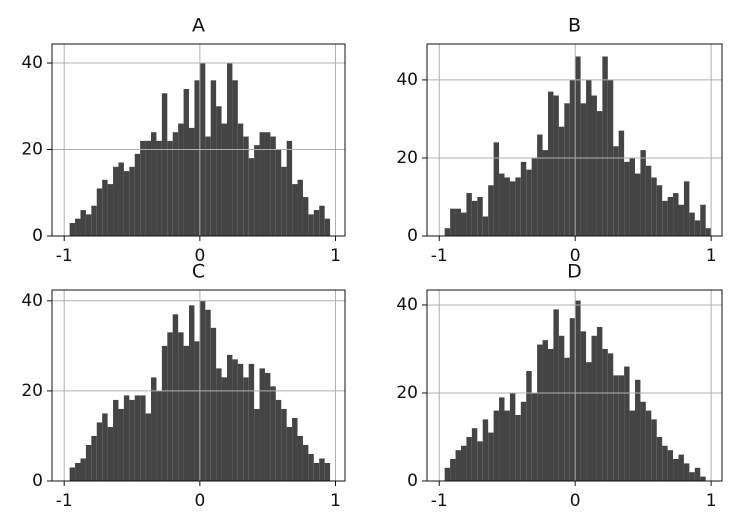  Describe the element at coordinates (198, 26) in the screenshot. I see `subplot-title: A` at that location.